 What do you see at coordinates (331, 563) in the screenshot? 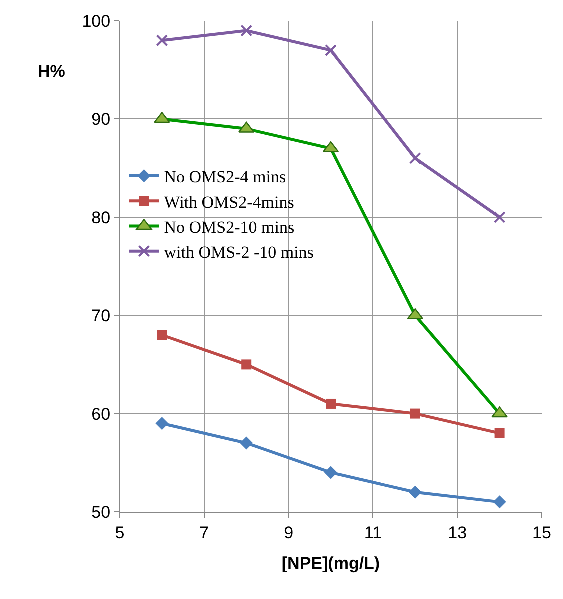
I see `x-axis-title: [NPE](mg/L)` at bounding box center [331, 563].